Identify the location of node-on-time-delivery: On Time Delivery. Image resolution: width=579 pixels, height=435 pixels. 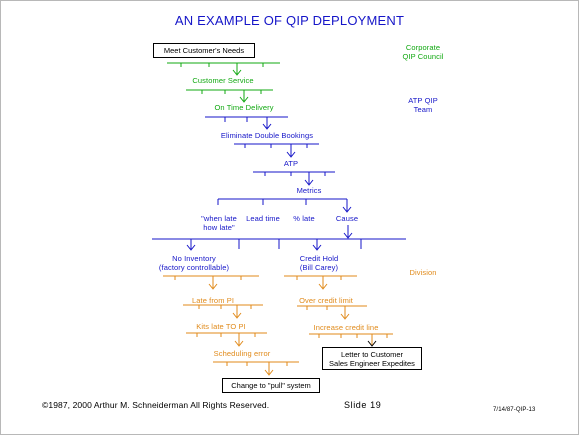
(244, 107).